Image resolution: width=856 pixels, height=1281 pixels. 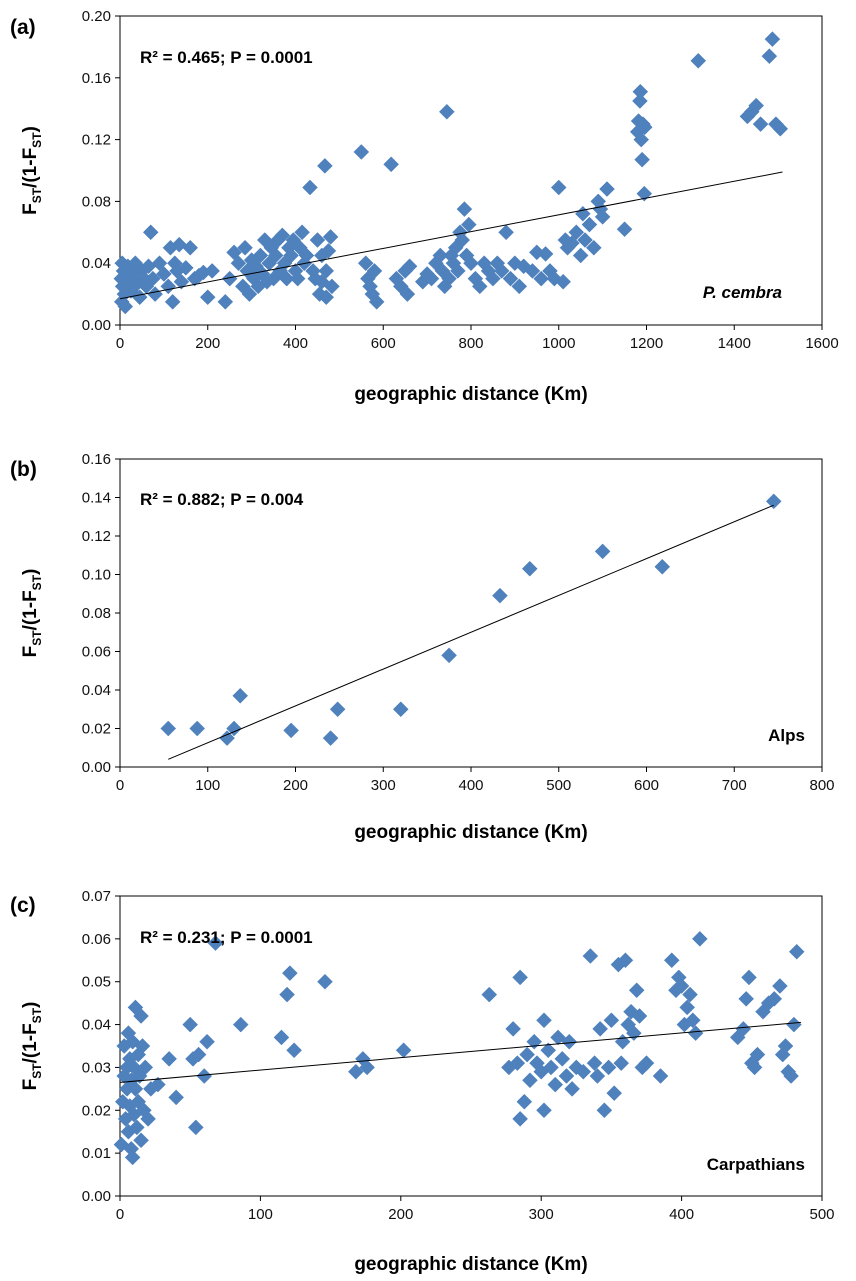 I want to click on x-tick-label: 500, so click(x=821, y=1214).